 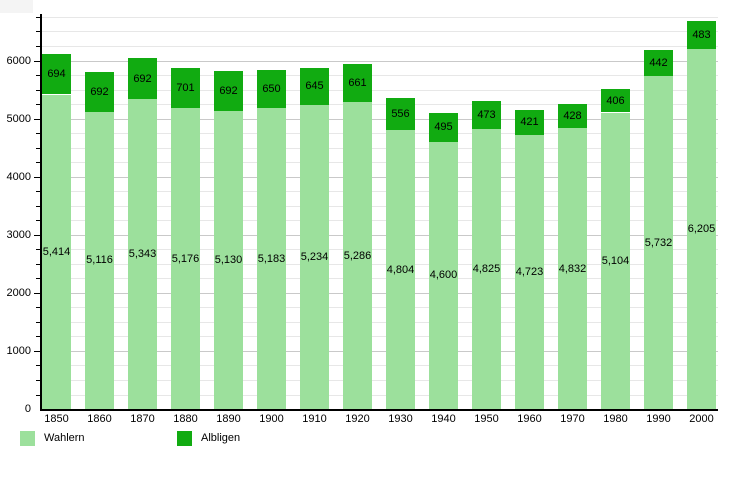 I want to click on x-tick-label: 1970, so click(x=572, y=419).